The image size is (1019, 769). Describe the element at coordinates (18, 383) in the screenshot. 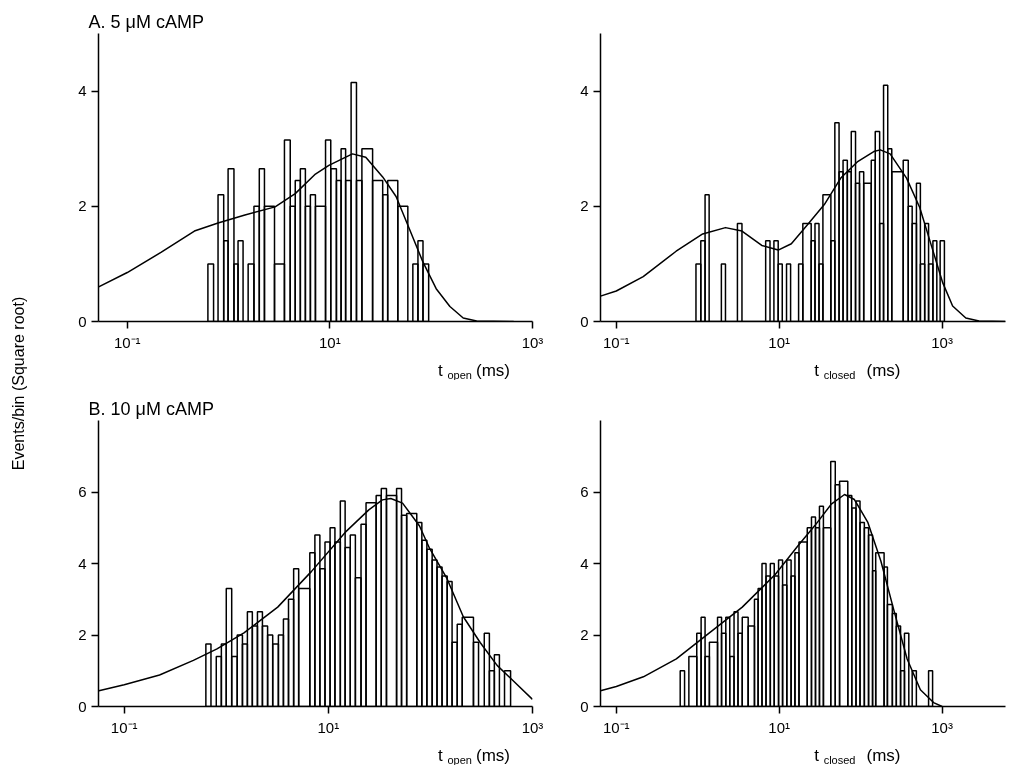

I see `y-axis-title: Events/bin (Square root)` at that location.